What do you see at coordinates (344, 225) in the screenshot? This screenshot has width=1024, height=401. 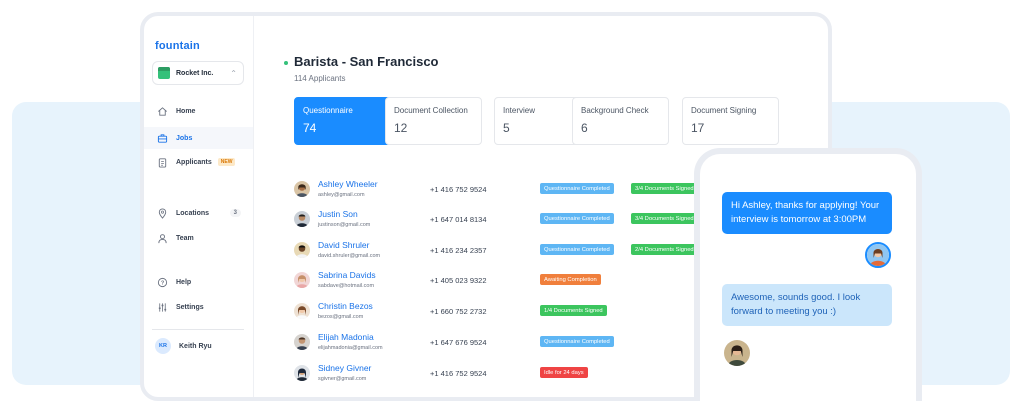 I see `applicant-email: justinson@gmail.com` at bounding box center [344, 225].